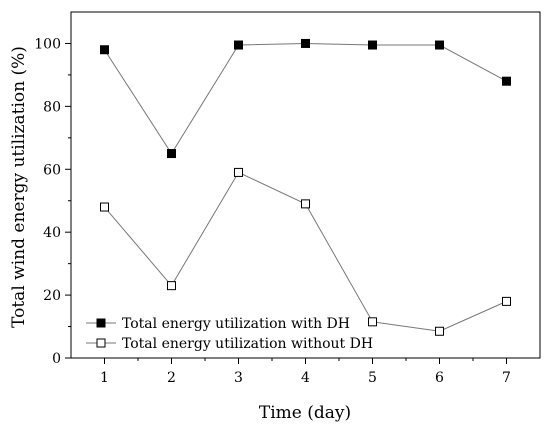 This screenshot has height=430, width=550. Describe the element at coordinates (52, 107) in the screenshot. I see `y-tick-label: 80` at that location.